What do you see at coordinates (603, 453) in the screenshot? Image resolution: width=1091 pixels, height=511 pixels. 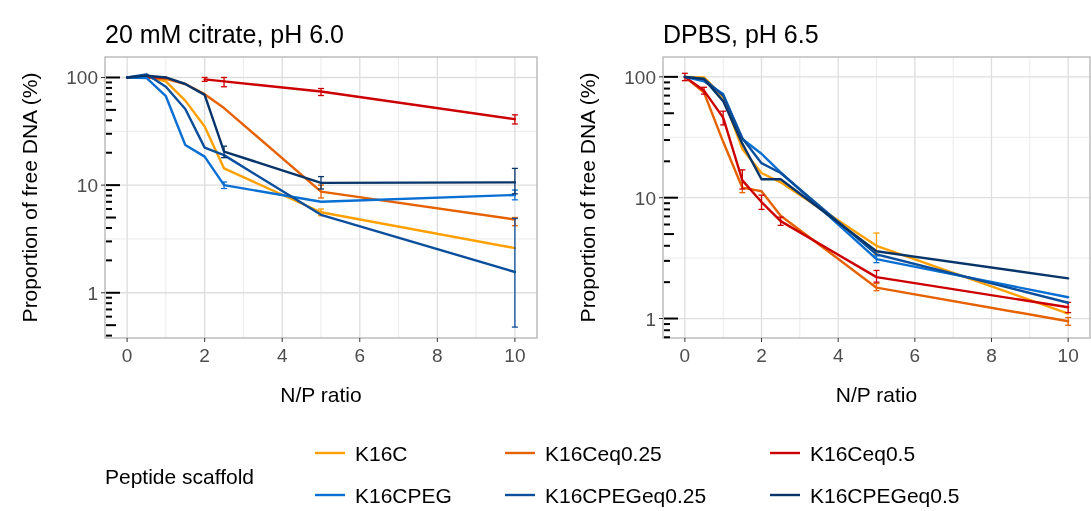 I see `legend-label: K16Ceq0.25` at bounding box center [603, 453].